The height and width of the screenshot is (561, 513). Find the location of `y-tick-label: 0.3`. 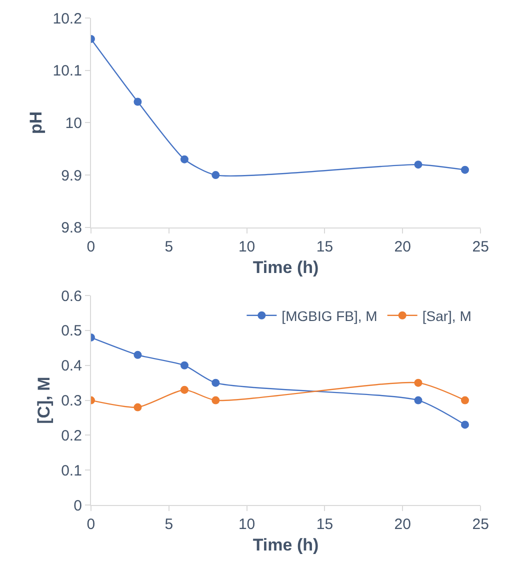

y-tick-label: 0.3 is located at coordinates (71, 401).